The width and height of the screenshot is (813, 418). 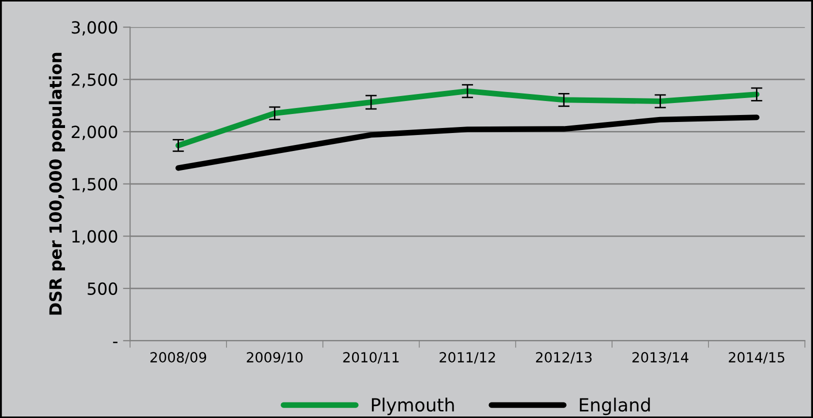 What do you see at coordinates (95, 133) in the screenshot?
I see `y-tick-label: 2,000` at bounding box center [95, 133].